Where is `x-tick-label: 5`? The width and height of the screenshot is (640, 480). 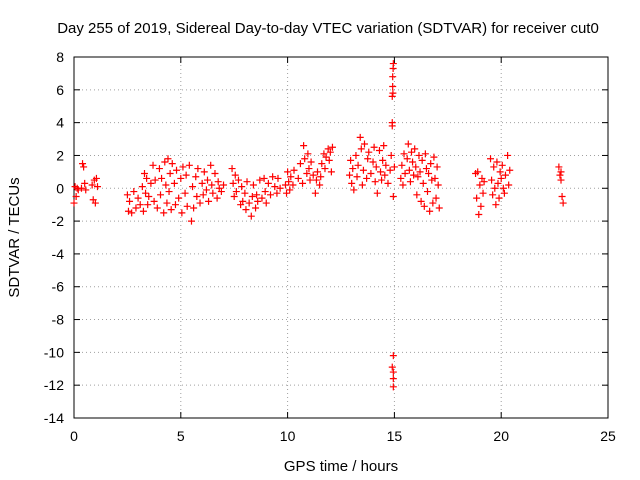
x-tick-label: 5 is located at coordinates (181, 436).